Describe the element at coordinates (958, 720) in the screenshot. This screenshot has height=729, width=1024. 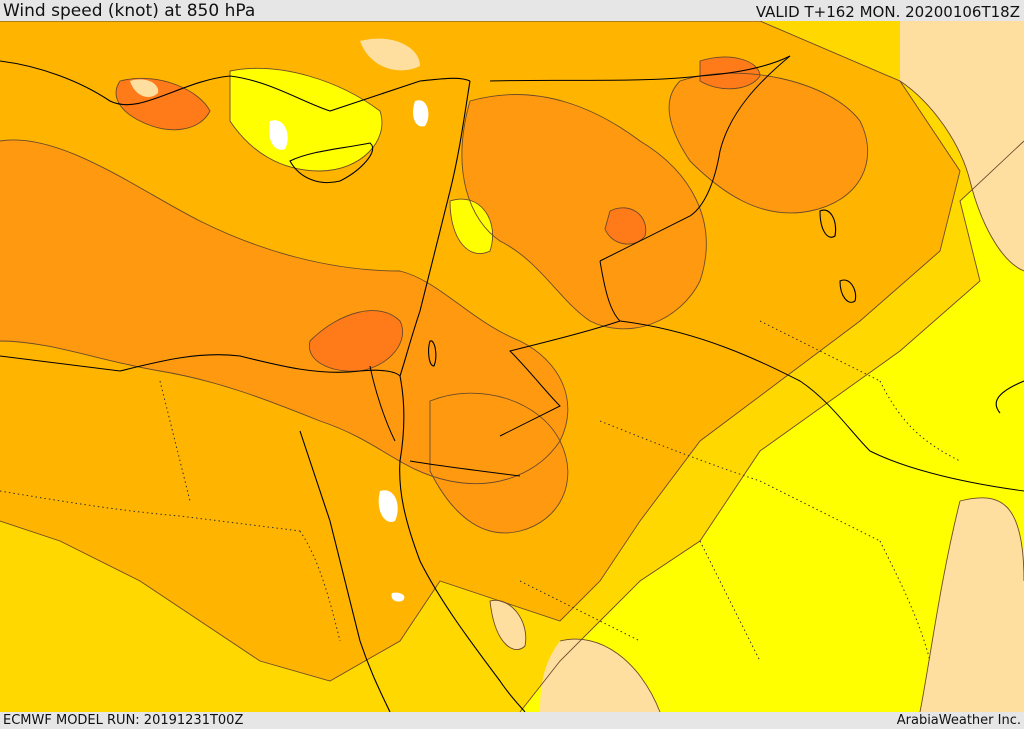
I see `credit-label: ArabiaWeather Inc.` at that location.